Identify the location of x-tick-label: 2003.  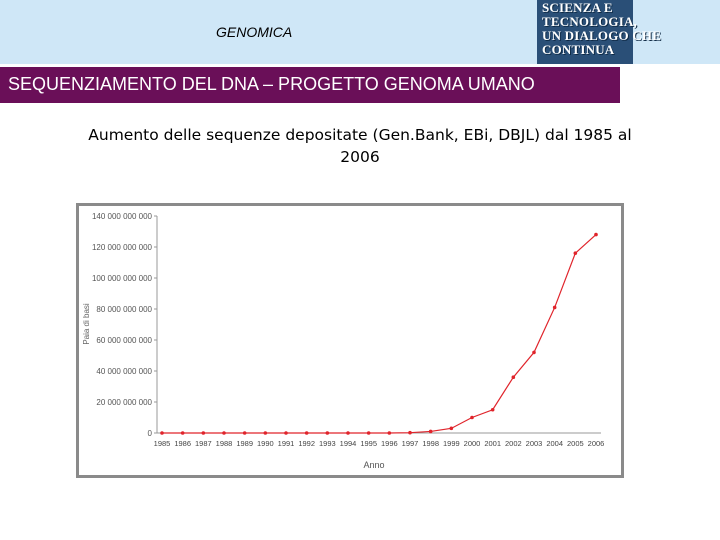
(534, 443).